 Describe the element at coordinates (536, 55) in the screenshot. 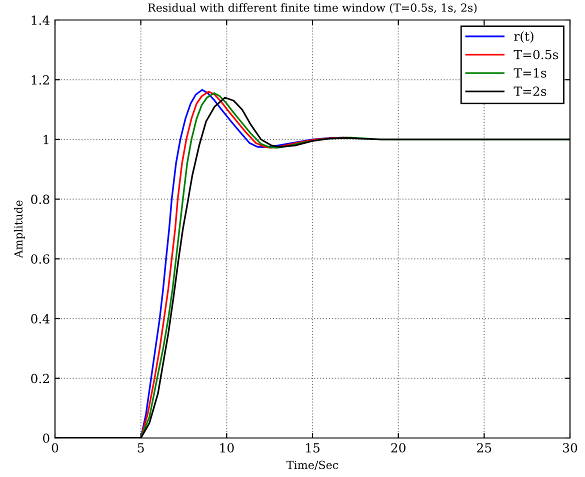

I see `legend-label: T=0.5s` at that location.